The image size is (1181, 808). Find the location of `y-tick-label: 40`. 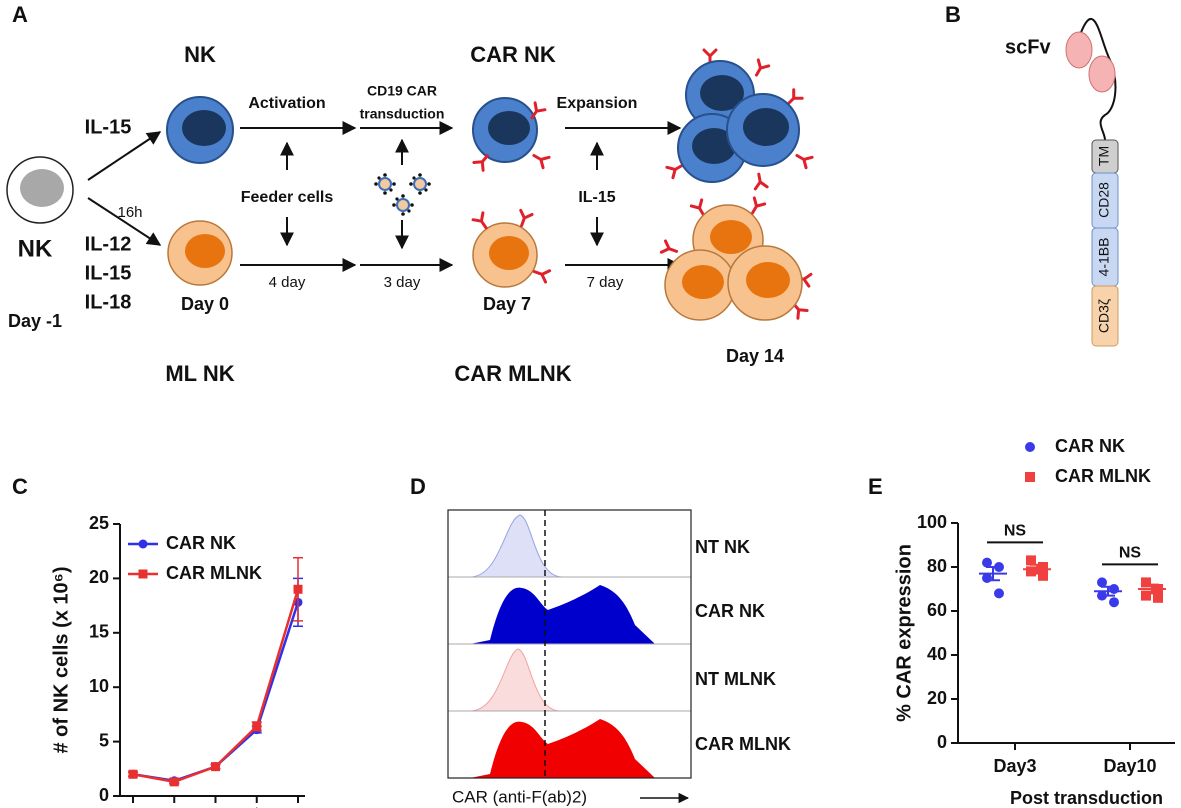

y-tick-label: 40 is located at coordinates (937, 654).